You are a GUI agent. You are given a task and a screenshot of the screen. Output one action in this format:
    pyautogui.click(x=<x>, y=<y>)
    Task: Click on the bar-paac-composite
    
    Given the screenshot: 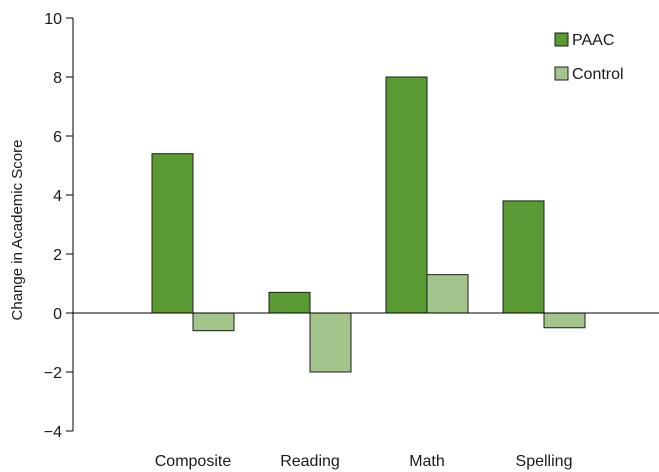 What is the action you would take?
    pyautogui.click(x=172, y=233)
    